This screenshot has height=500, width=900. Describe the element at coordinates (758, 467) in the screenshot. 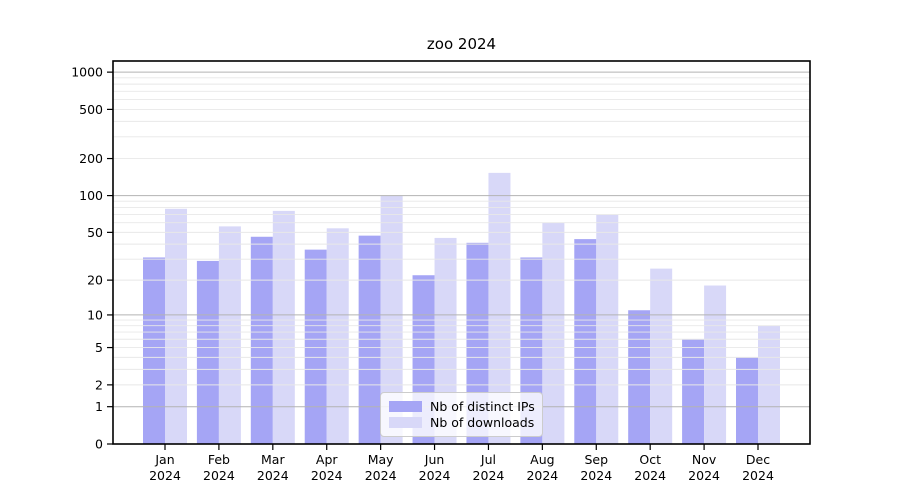

I see `x-tick-label: Dec 2024` at that location.